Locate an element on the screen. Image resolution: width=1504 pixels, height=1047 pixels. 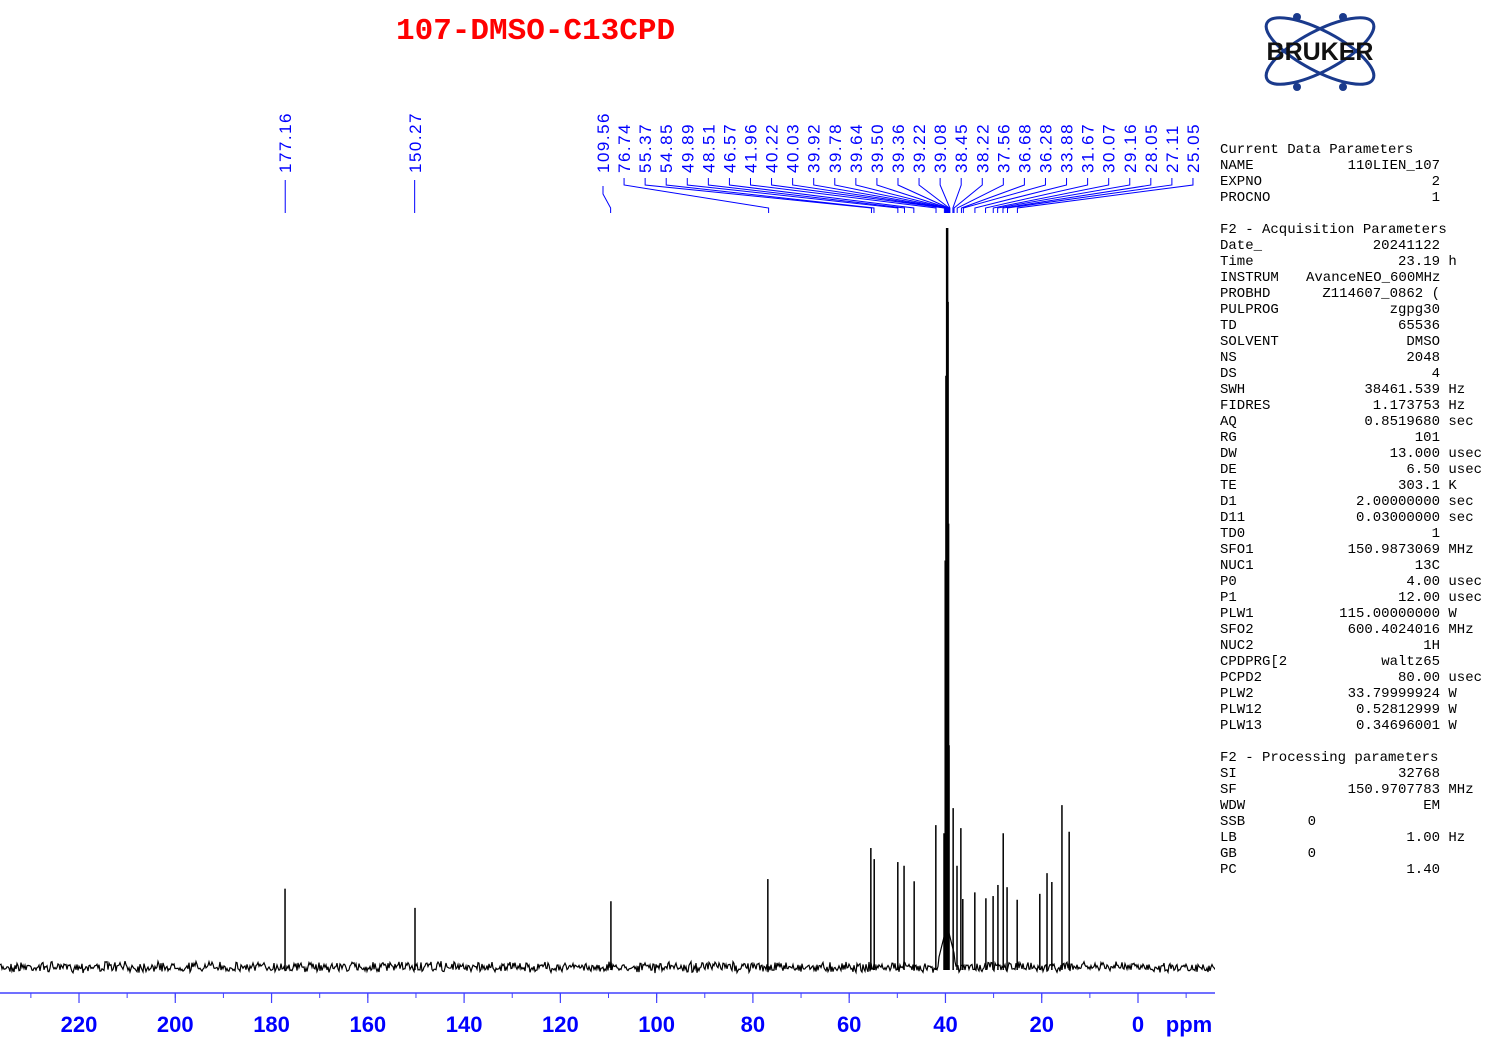
peak-label: 39.08 is located at coordinates (940, 148).